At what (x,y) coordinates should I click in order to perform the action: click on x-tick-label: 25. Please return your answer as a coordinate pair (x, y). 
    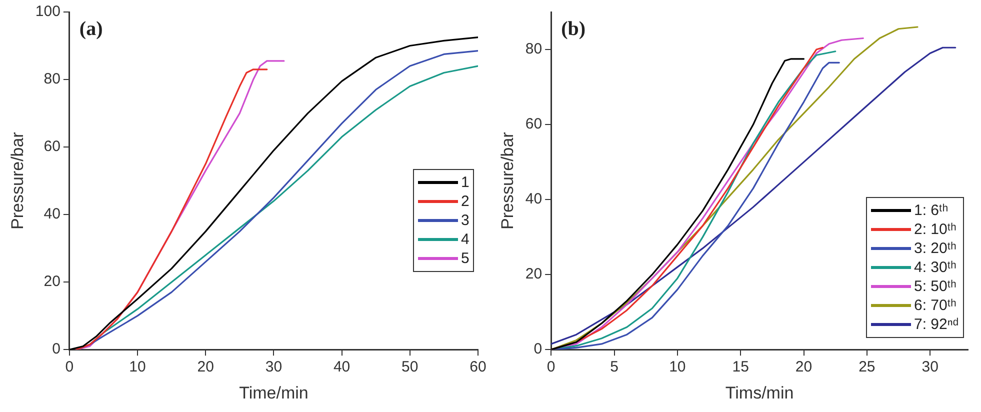
    Looking at the image, I should click on (867, 367).